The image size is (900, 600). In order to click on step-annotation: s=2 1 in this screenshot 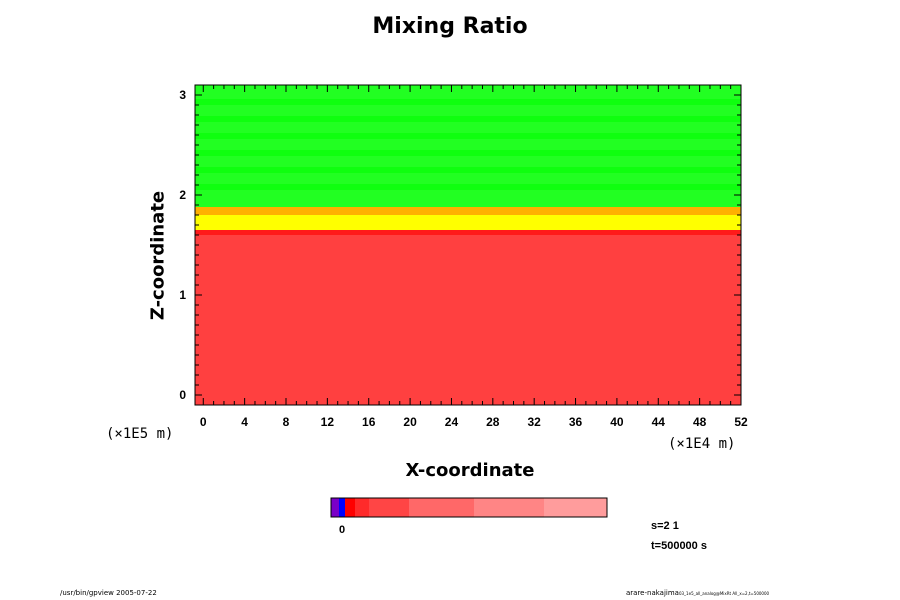, I will do `click(665, 526)`.